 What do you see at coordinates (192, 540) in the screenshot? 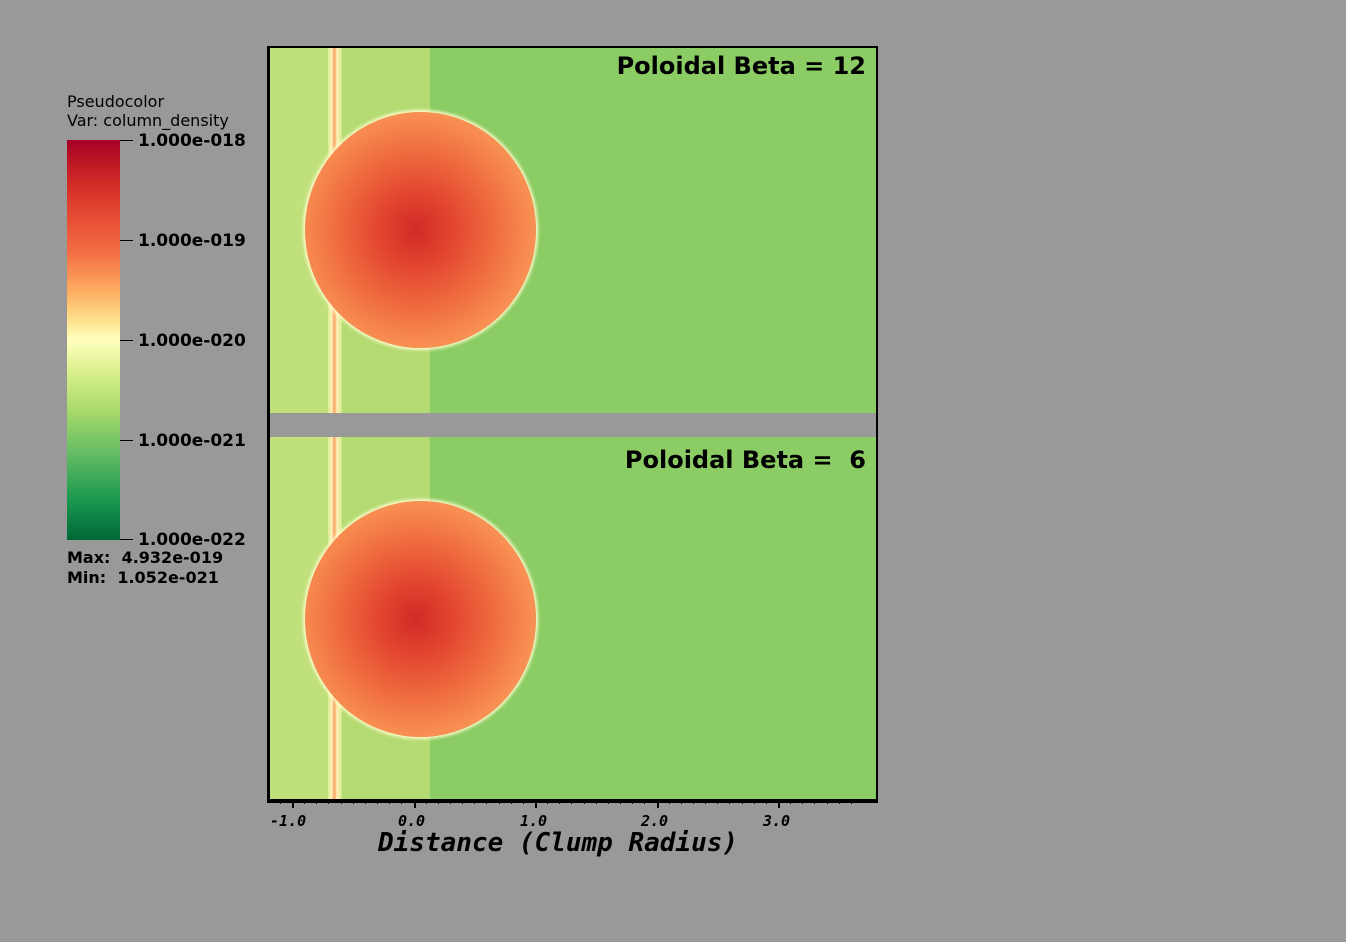
I see `colorbar-tick-label: 1.000e-022` at bounding box center [192, 540].